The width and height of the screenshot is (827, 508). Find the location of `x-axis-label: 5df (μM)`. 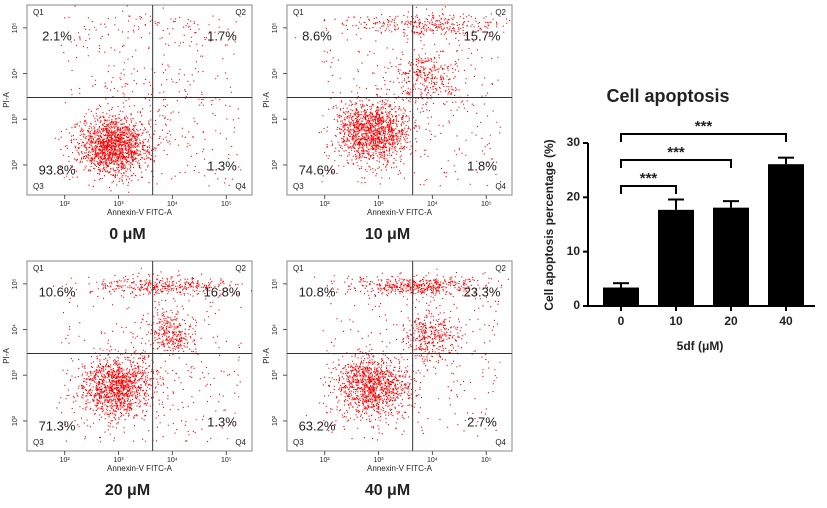

x-axis-label: 5df (μM) is located at coordinates (700, 346).